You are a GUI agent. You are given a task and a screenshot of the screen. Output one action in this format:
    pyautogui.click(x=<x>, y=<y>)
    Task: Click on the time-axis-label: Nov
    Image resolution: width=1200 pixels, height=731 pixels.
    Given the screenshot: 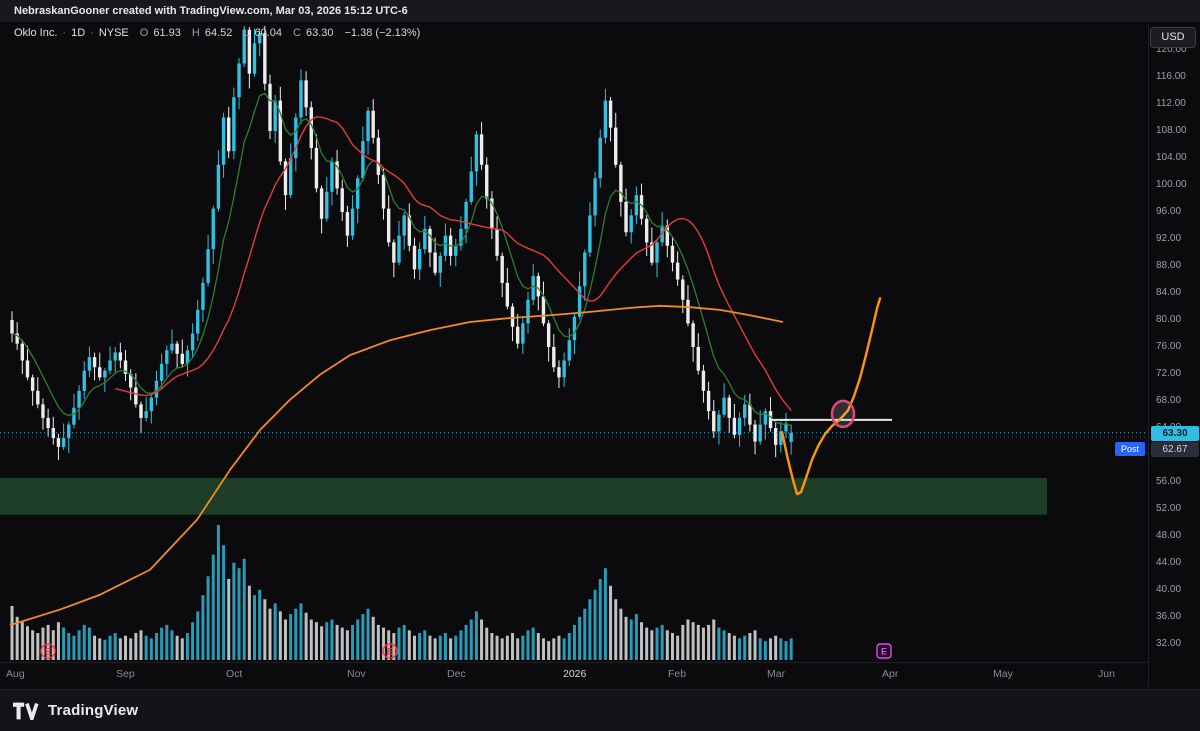 What is the action you would take?
    pyautogui.click(x=356, y=674)
    